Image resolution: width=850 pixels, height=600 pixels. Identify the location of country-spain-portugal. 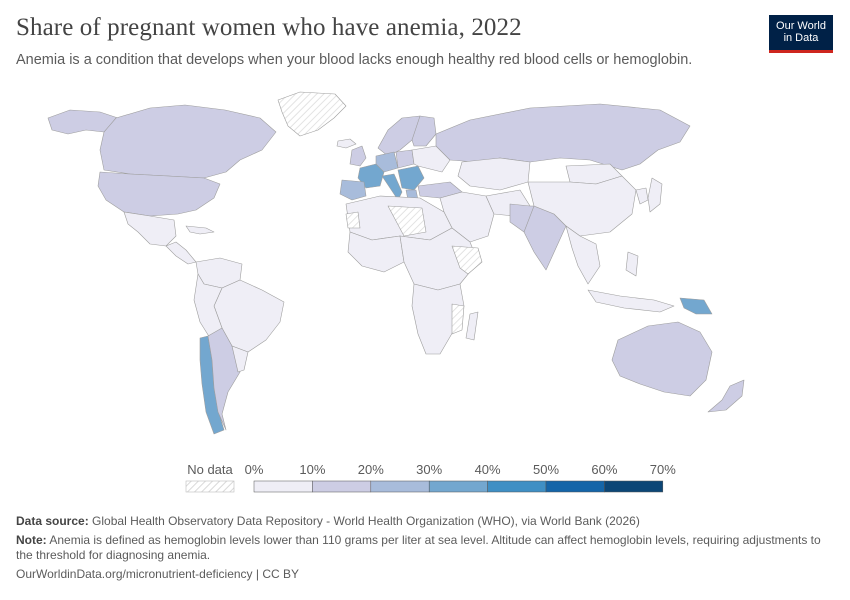
(353, 190).